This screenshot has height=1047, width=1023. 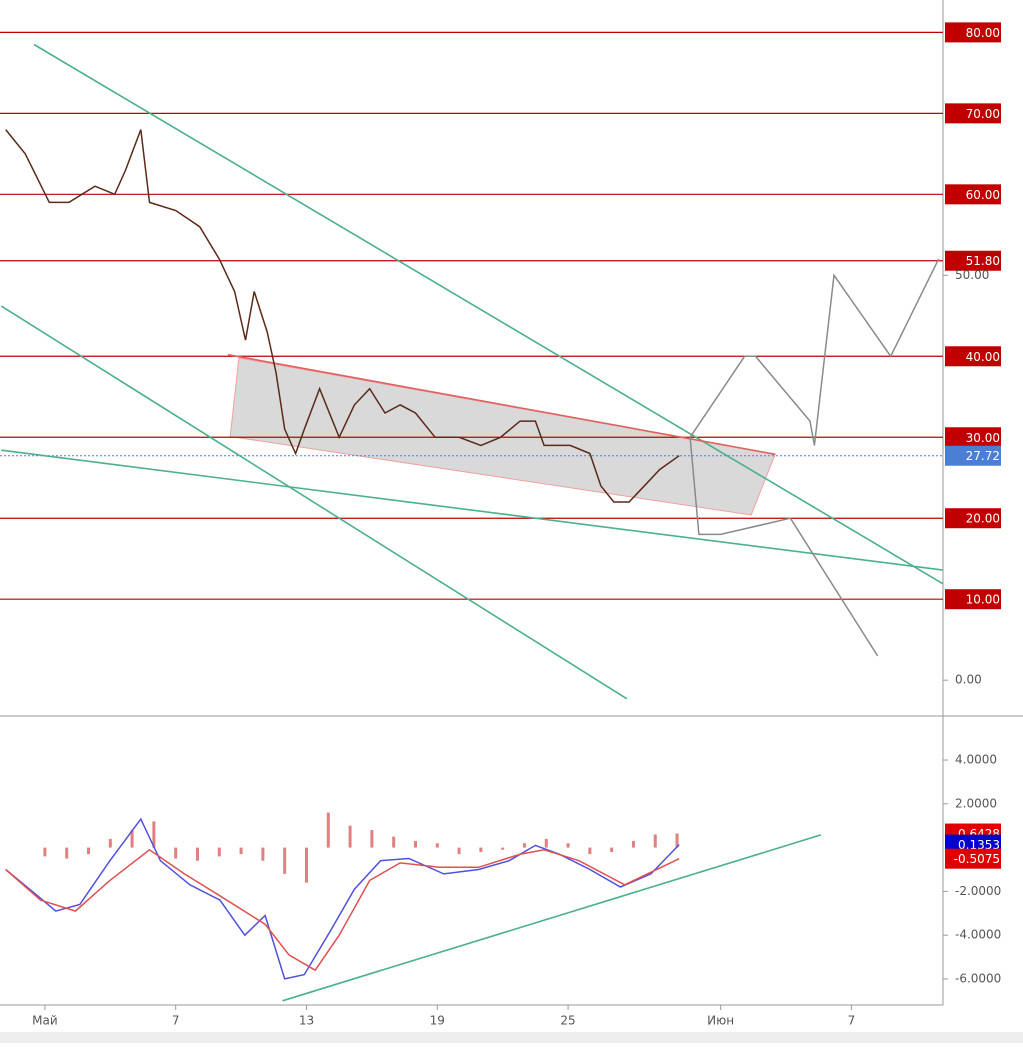 What do you see at coordinates (983, 357) in the screenshot?
I see `price-tag-label: 40.00` at bounding box center [983, 357].